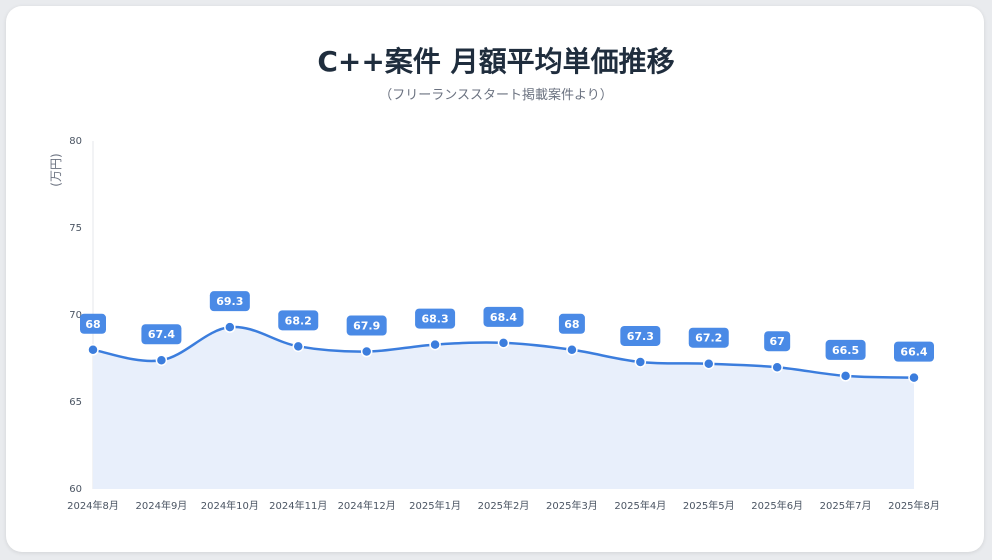 This screenshot has height=560, width=992. I want to click on x-tick-label: 2025年5月, so click(709, 505).